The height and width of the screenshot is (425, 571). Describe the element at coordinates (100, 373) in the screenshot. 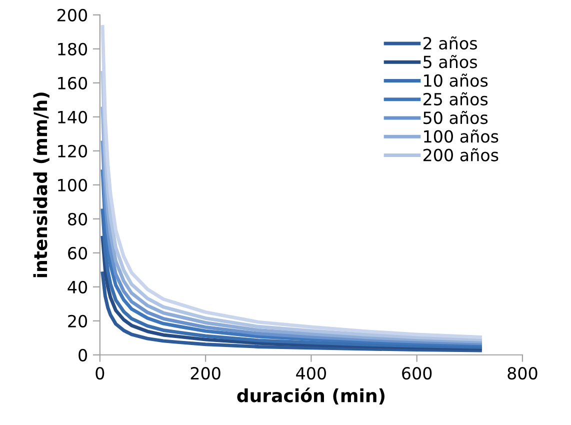

I see `x-tick-label: 0` at that location.